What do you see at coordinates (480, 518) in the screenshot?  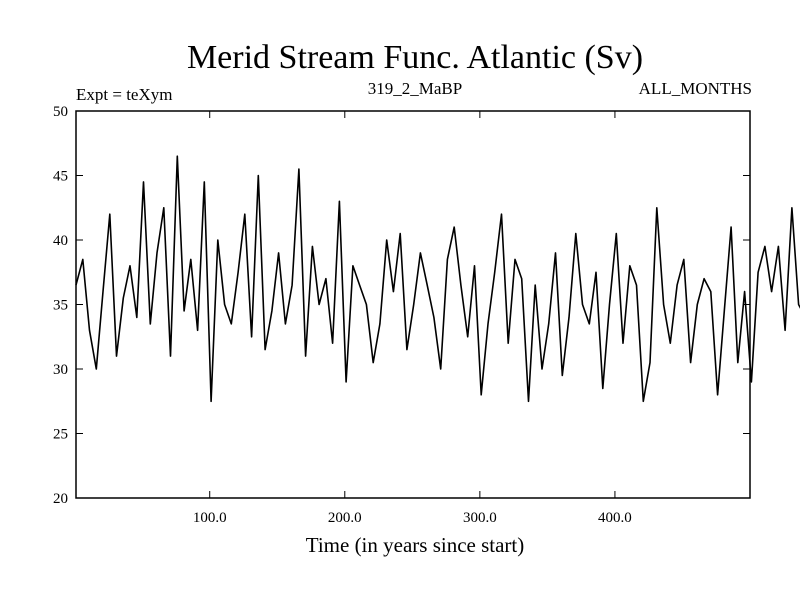 I see `x-tick-label: 300.0` at bounding box center [480, 518].